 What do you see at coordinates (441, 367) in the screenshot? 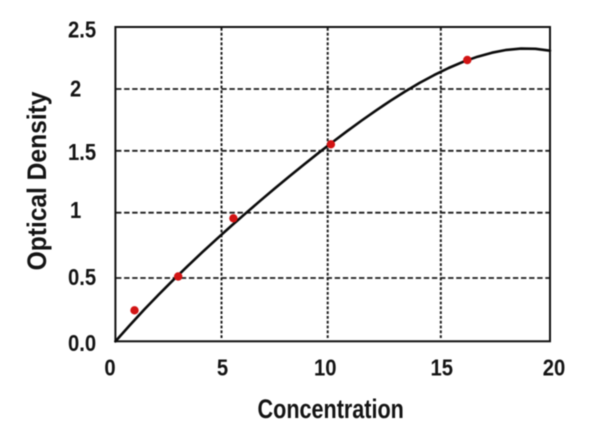
I see `svg-text: 15` at bounding box center [441, 367].